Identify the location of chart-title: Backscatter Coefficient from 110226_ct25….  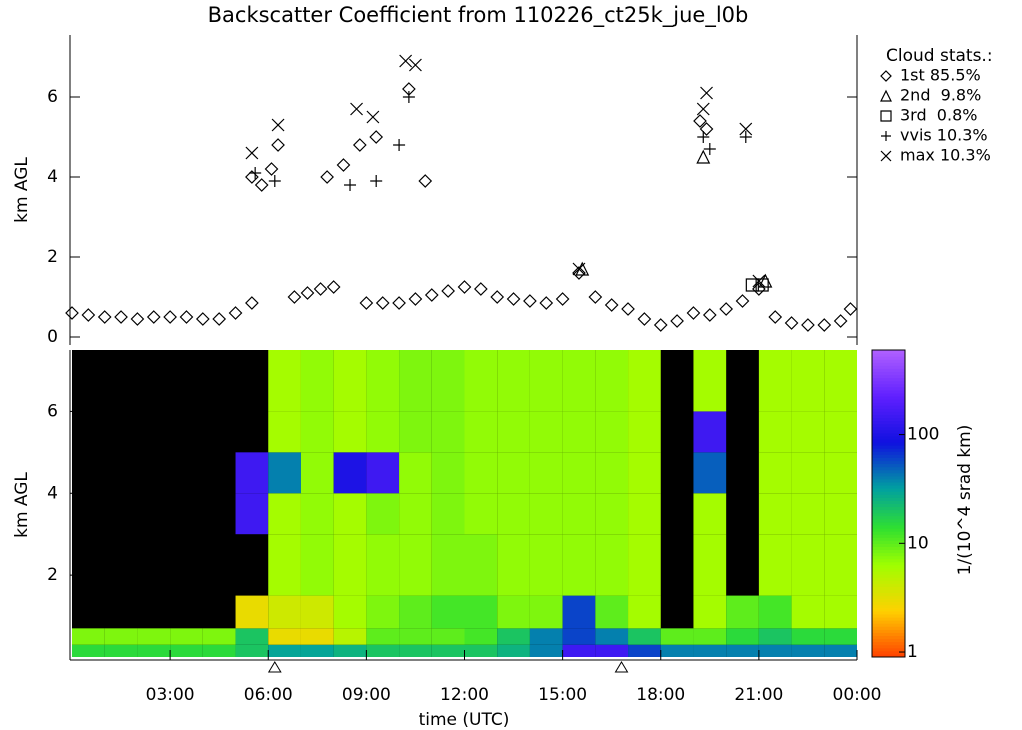
(478, 15).